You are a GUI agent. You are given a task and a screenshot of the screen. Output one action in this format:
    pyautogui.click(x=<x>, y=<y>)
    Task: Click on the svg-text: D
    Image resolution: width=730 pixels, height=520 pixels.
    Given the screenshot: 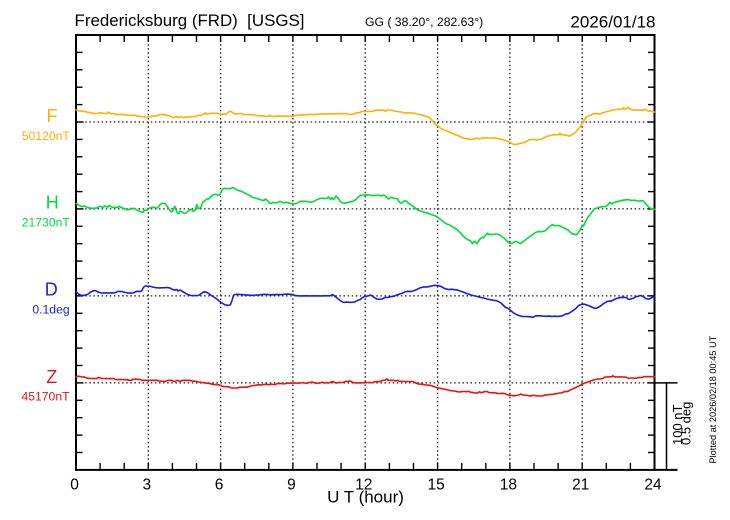 What is the action you would take?
    pyautogui.click(x=51, y=290)
    